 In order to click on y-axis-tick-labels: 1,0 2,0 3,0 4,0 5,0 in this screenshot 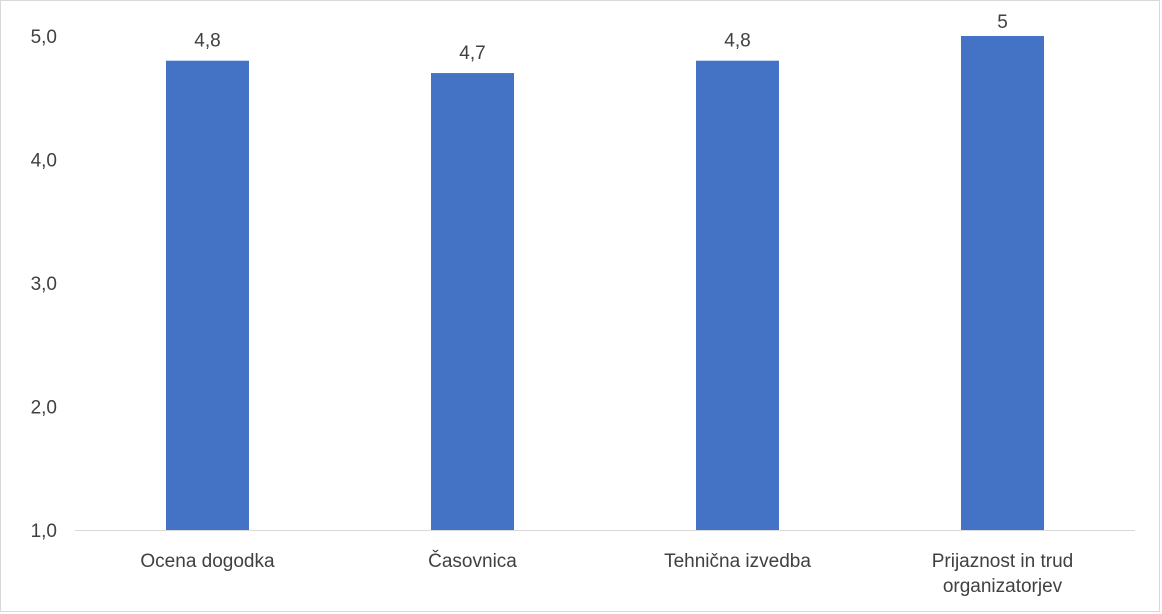, I will do `click(44, 284)`.